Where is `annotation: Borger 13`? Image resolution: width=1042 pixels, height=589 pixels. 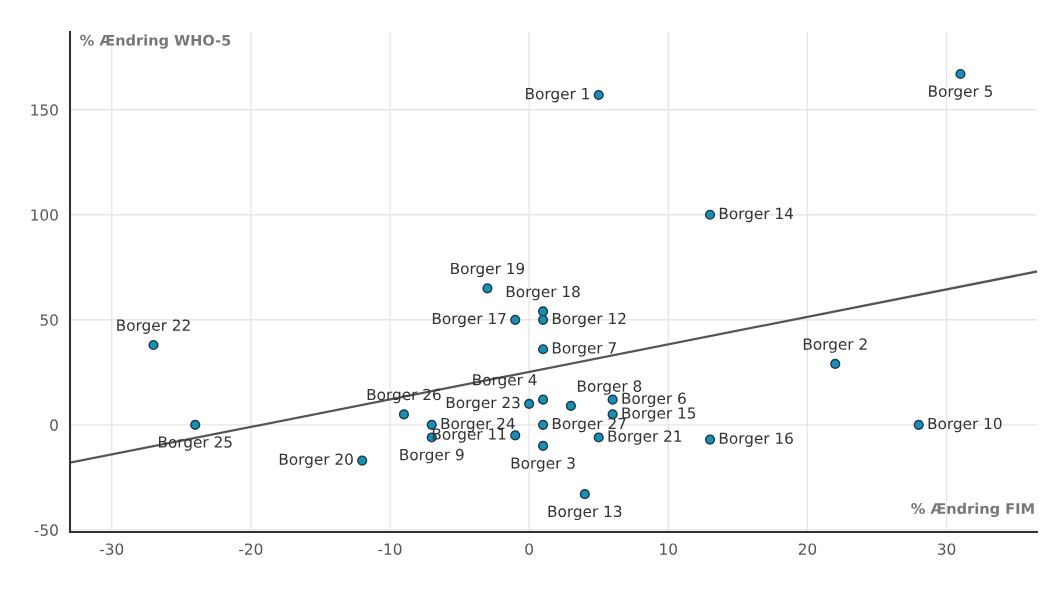
annotation: Borger 13 is located at coordinates (585, 513).